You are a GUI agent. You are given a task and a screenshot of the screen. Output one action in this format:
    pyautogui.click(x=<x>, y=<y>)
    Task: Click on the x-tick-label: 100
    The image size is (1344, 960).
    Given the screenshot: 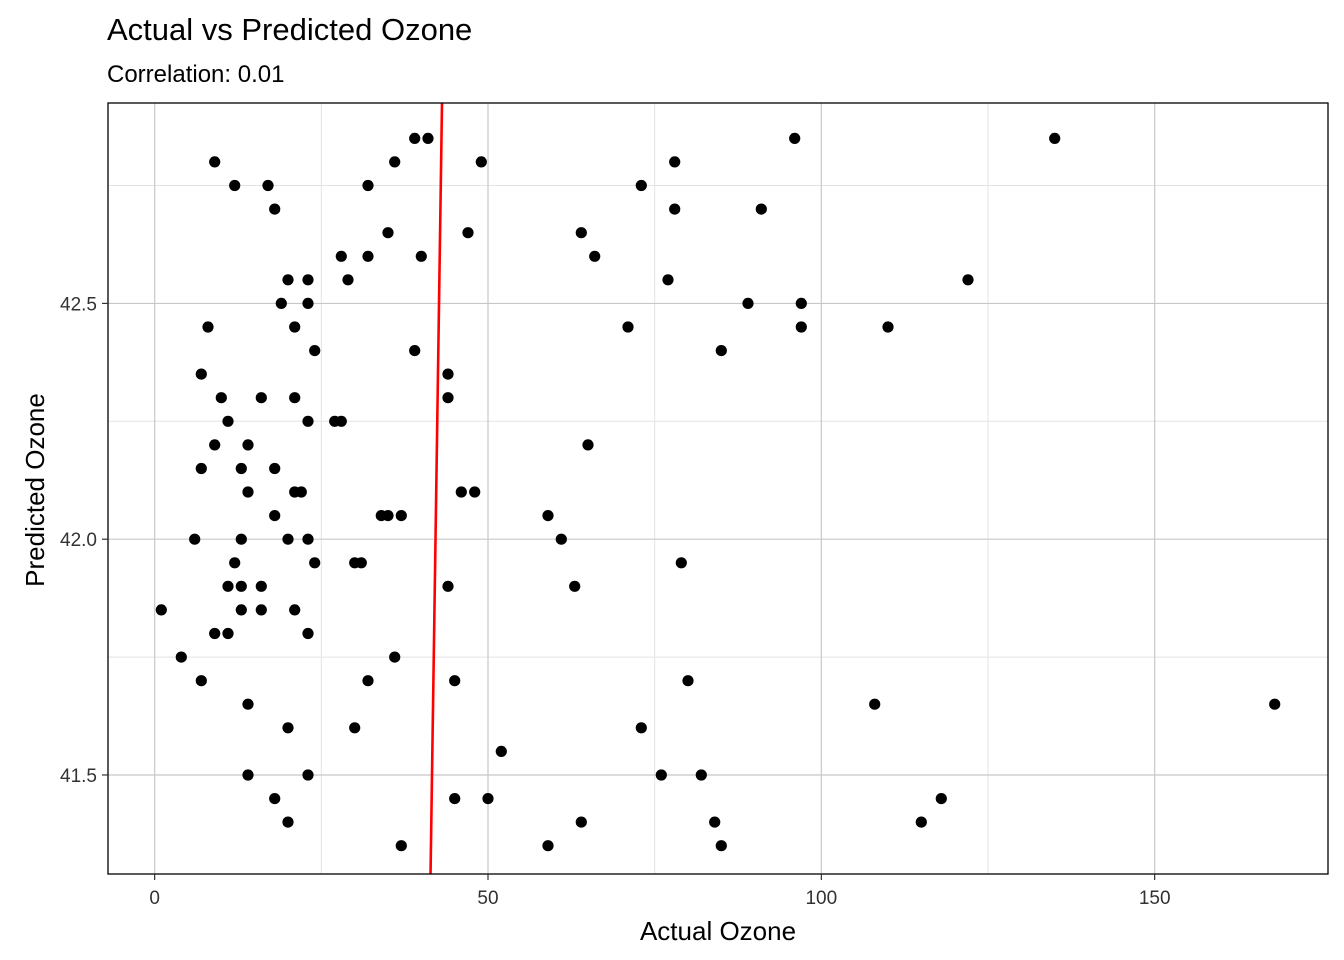 What is the action you would take?
    pyautogui.click(x=821, y=898)
    